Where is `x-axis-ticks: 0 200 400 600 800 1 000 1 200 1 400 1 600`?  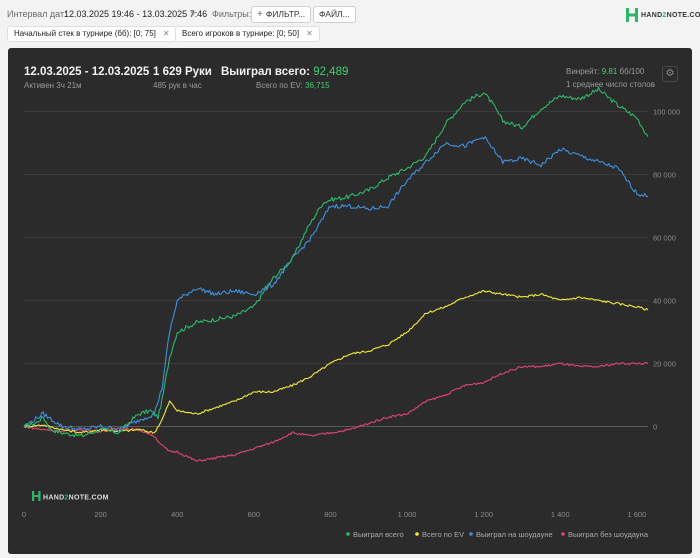 x-axis-ticks: 0 200 400 600 800 1 000 1 200 1 400 1 600 is located at coordinates (334, 514).